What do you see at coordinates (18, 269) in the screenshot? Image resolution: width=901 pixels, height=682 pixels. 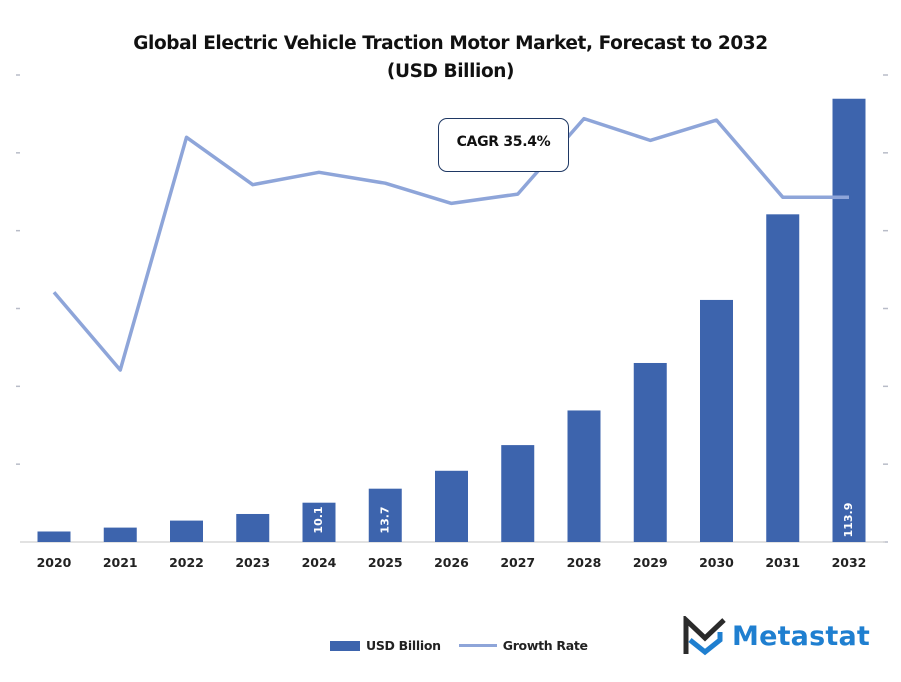 I see `left-axis-ticks` at bounding box center [18, 269].